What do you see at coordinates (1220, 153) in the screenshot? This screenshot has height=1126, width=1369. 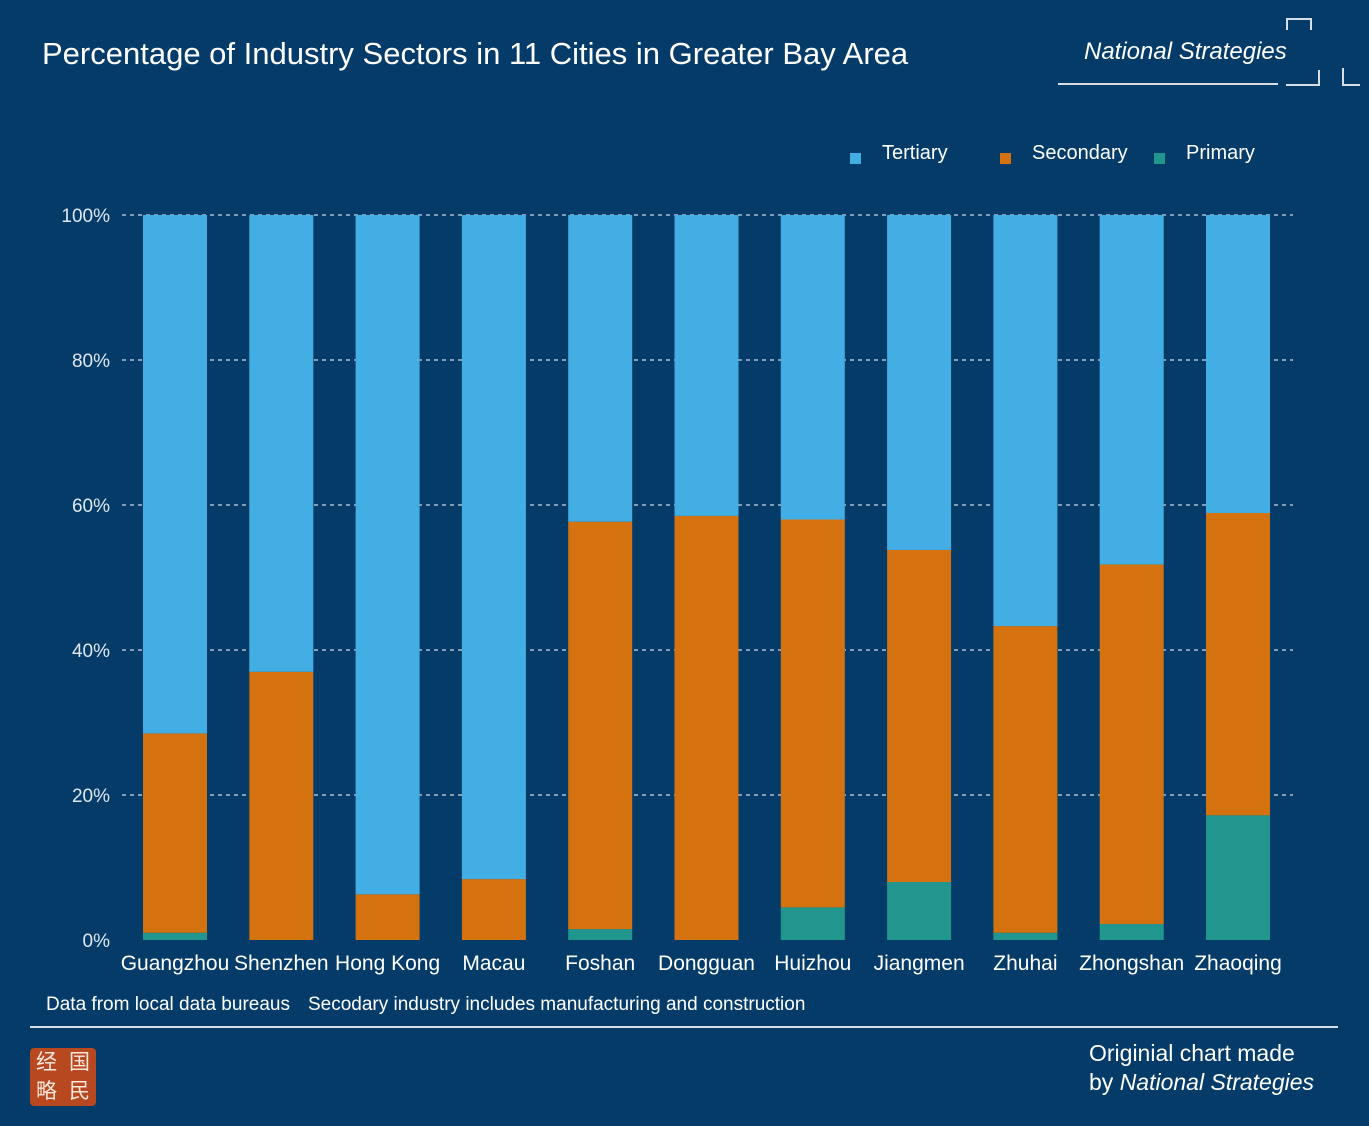 I see `legend-label-primary: Primary` at bounding box center [1220, 153].